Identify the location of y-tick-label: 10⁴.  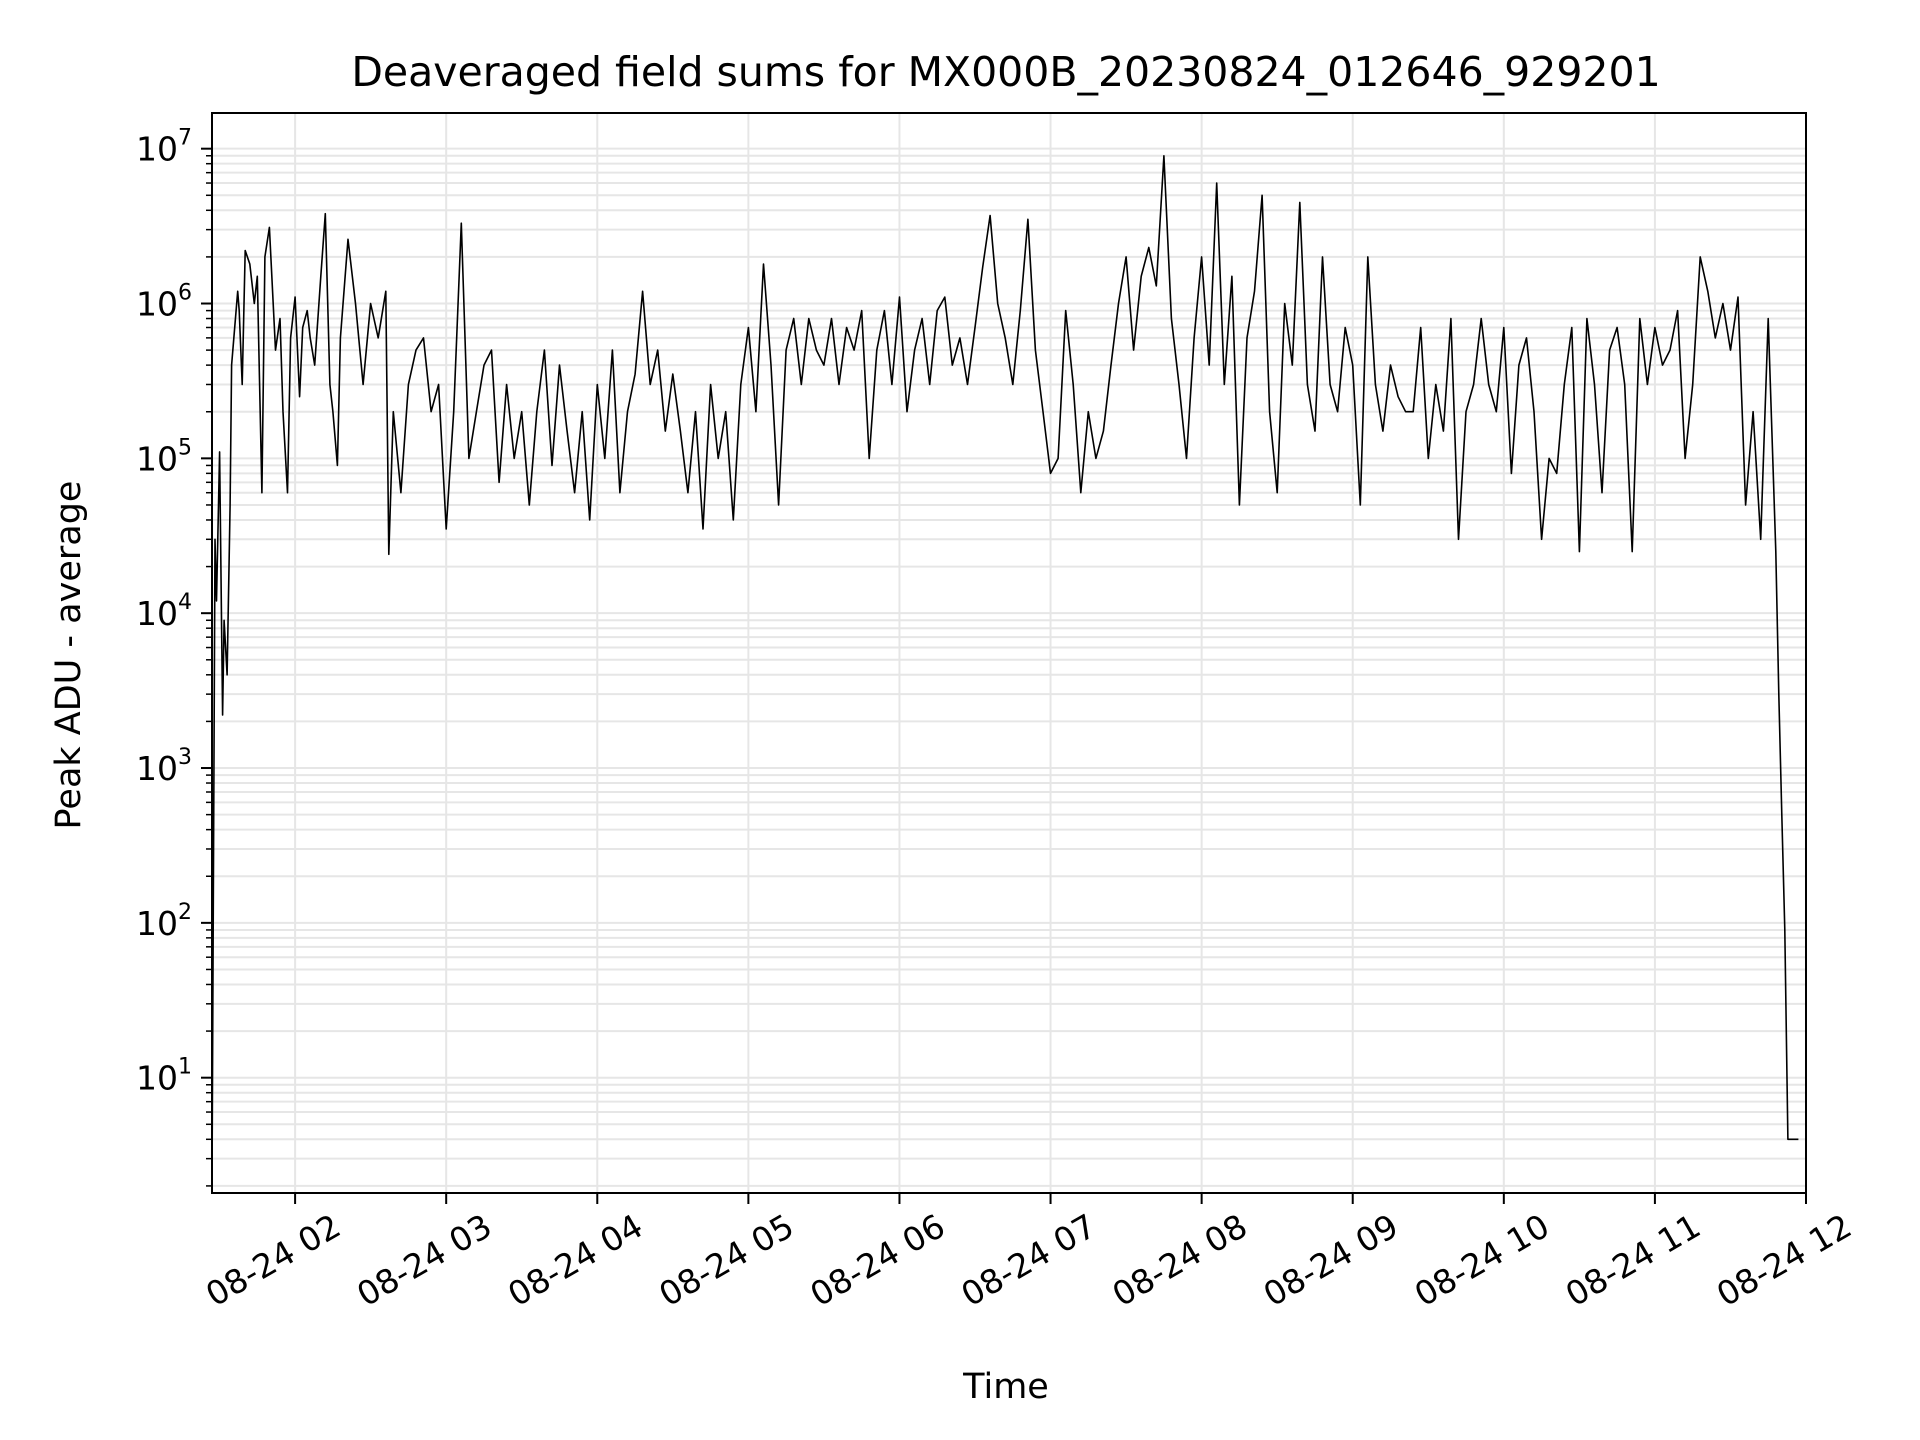
(164, 611).